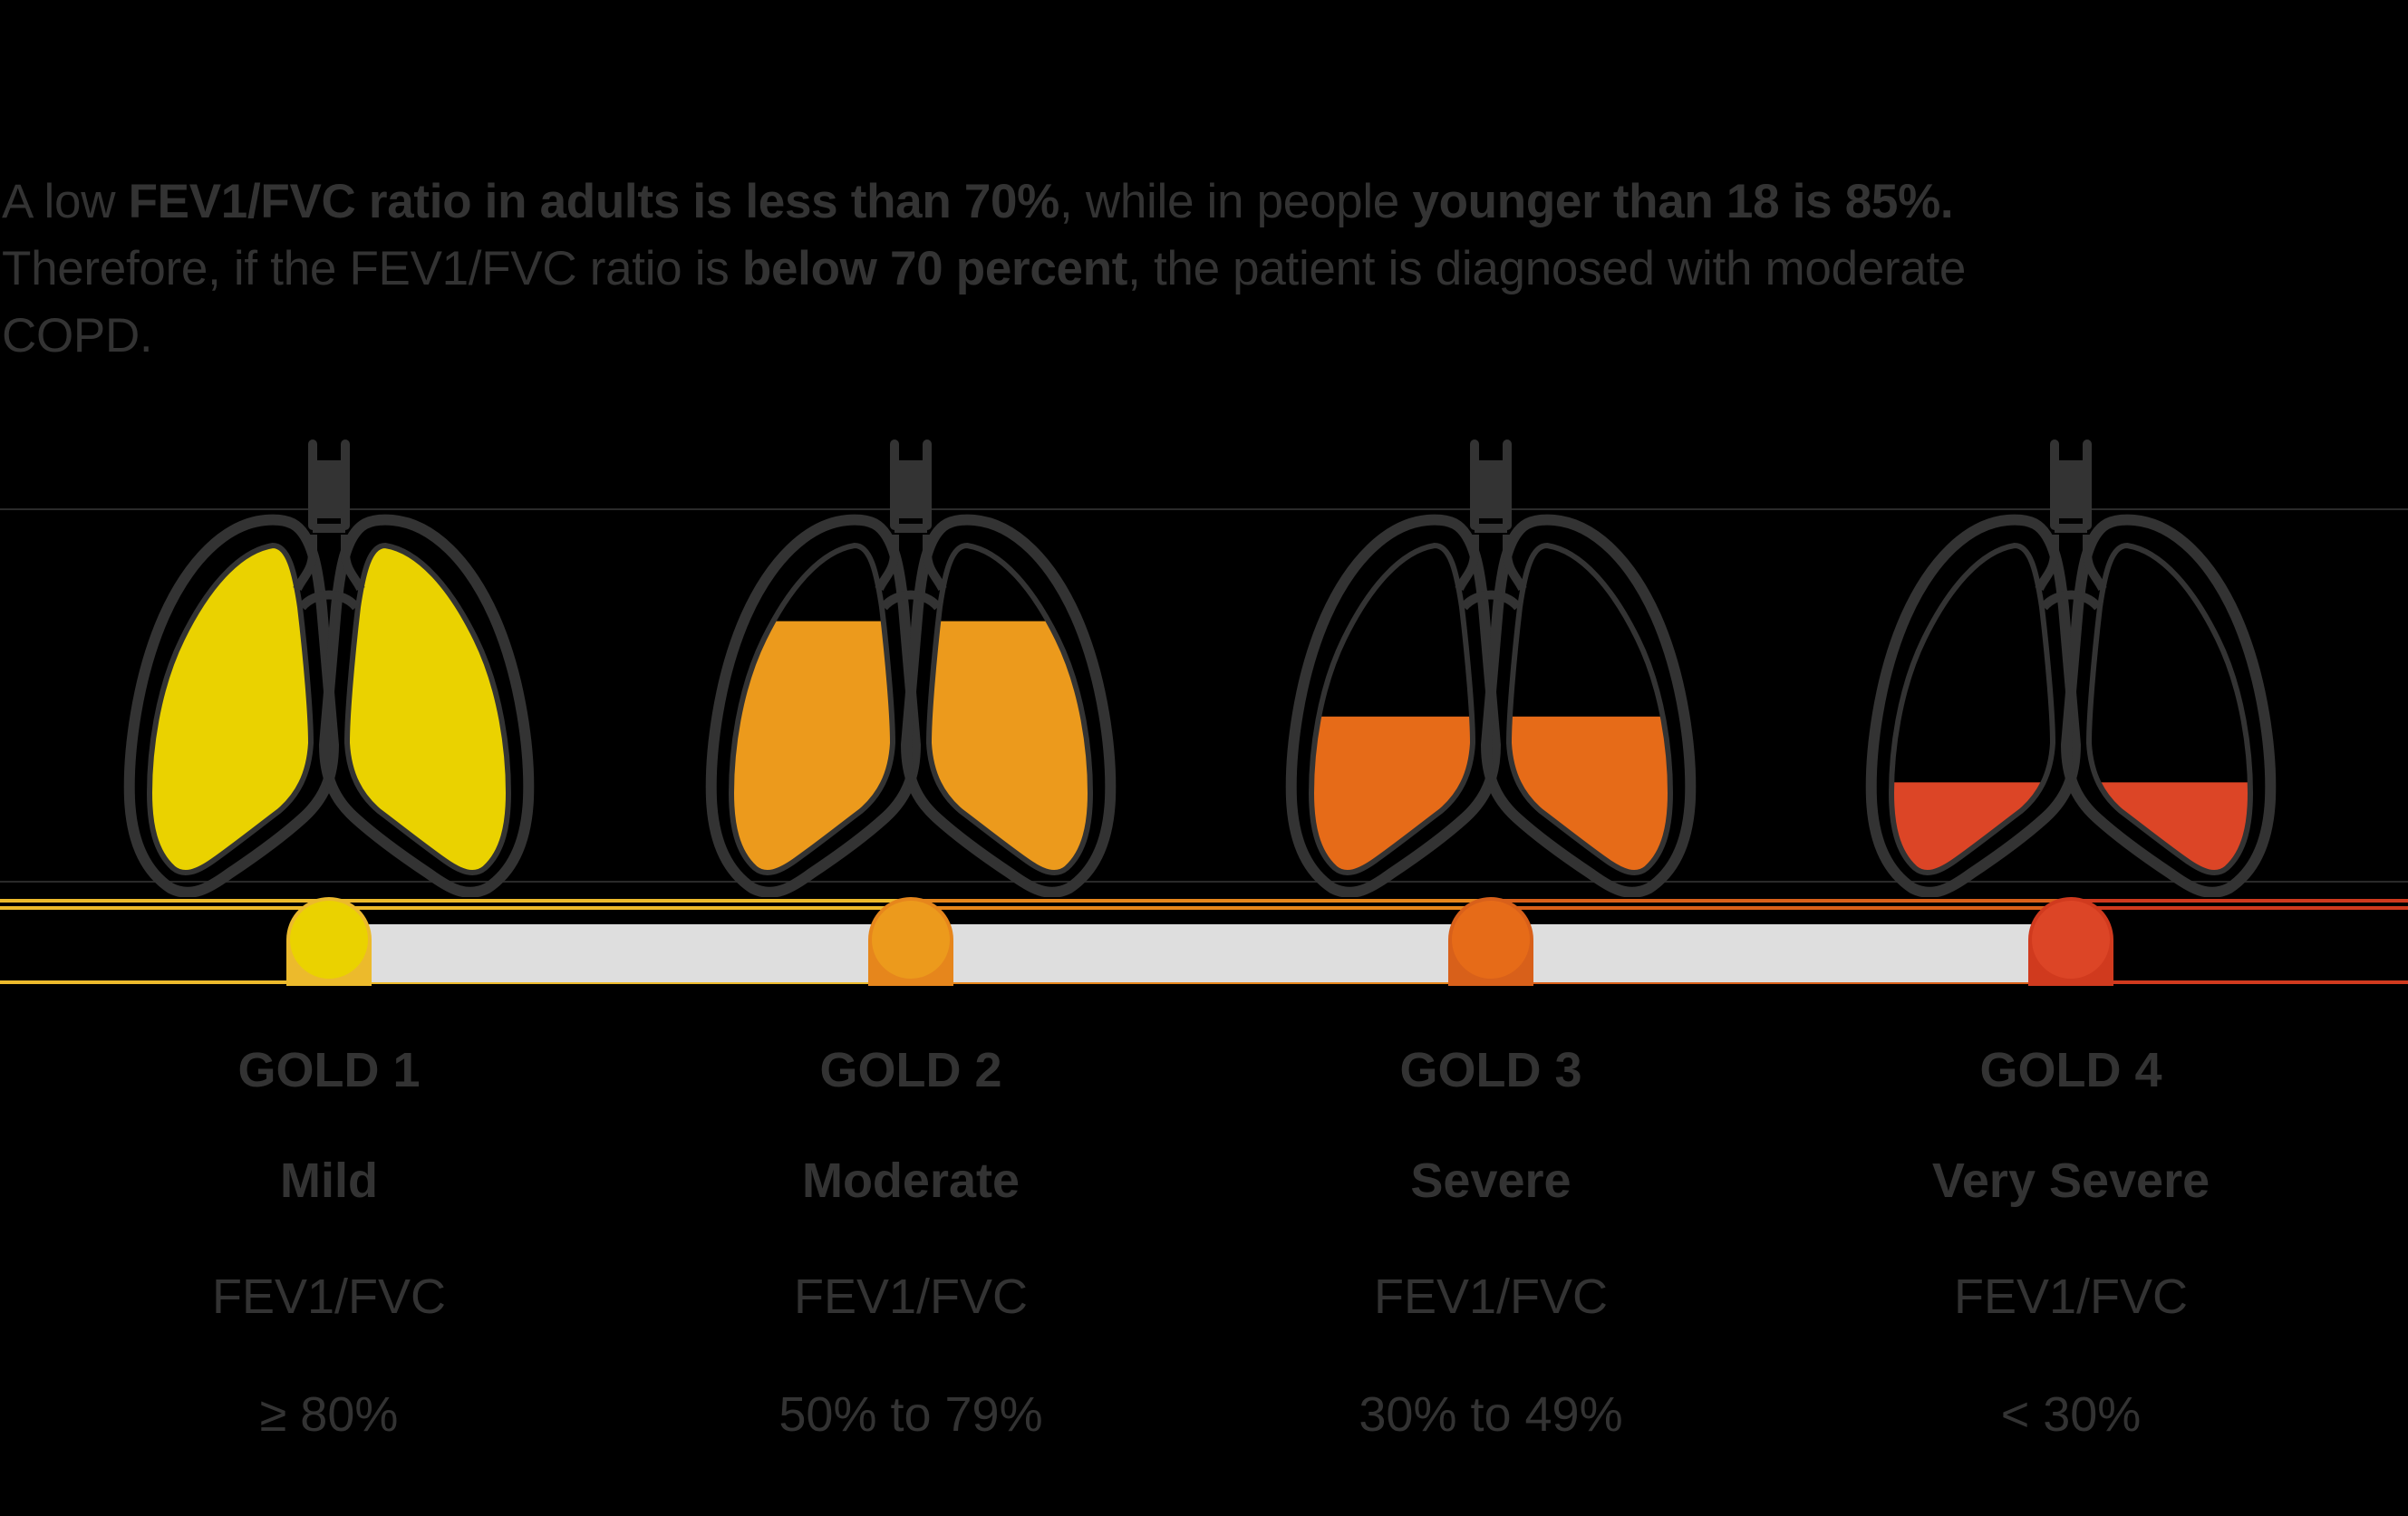  What do you see at coordinates (910, 1070) in the screenshot?
I see `stage-gold-label: GOLD 2` at bounding box center [910, 1070].